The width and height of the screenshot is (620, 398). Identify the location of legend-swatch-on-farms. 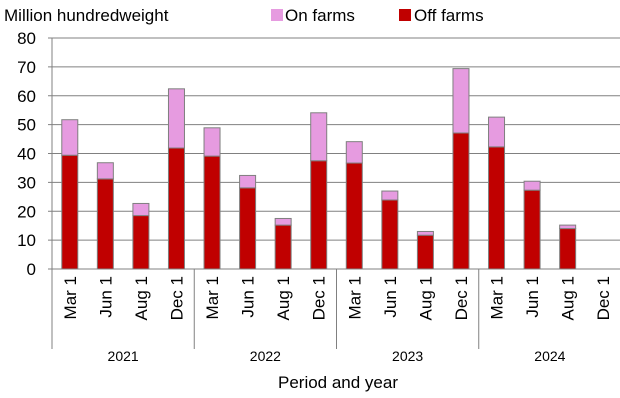
(277, 15).